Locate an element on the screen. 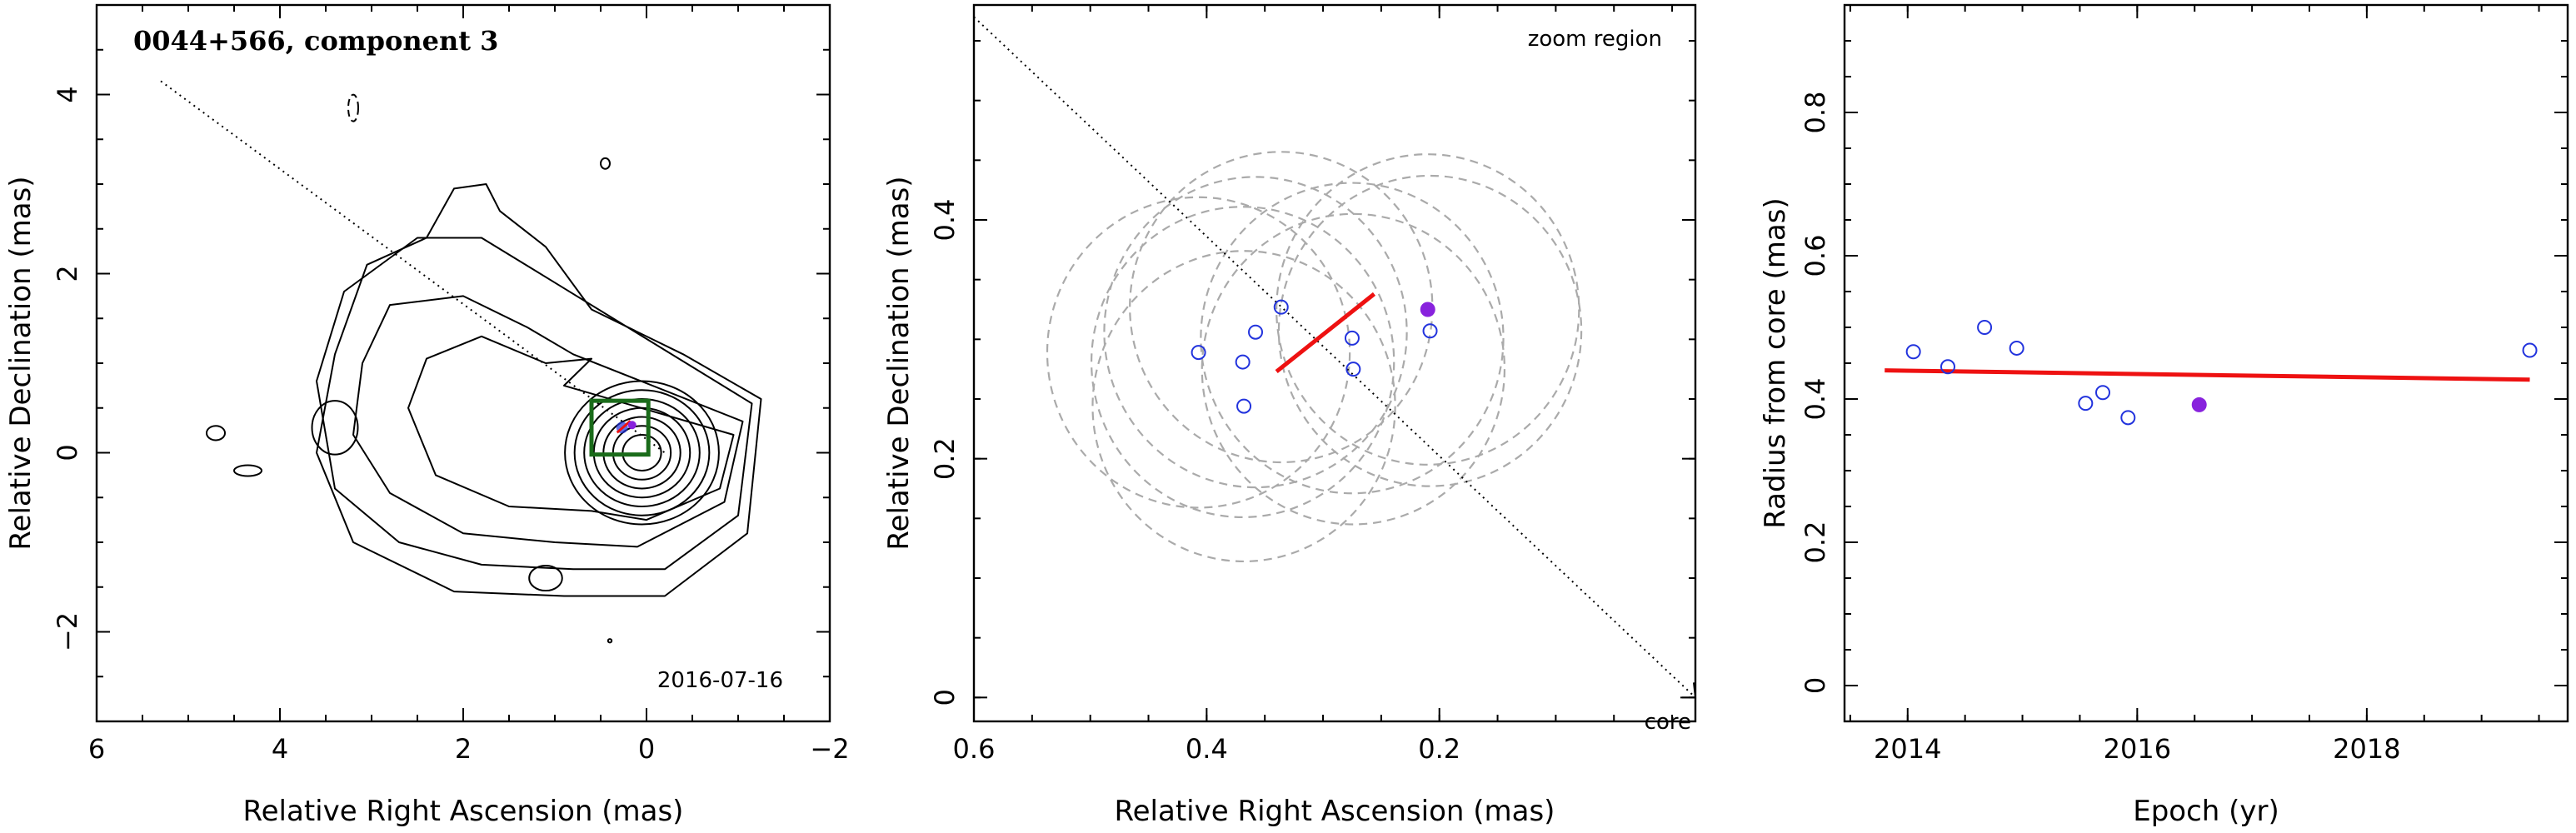  x-axis-label-3: Epoch (yr) is located at coordinates (2206, 811).